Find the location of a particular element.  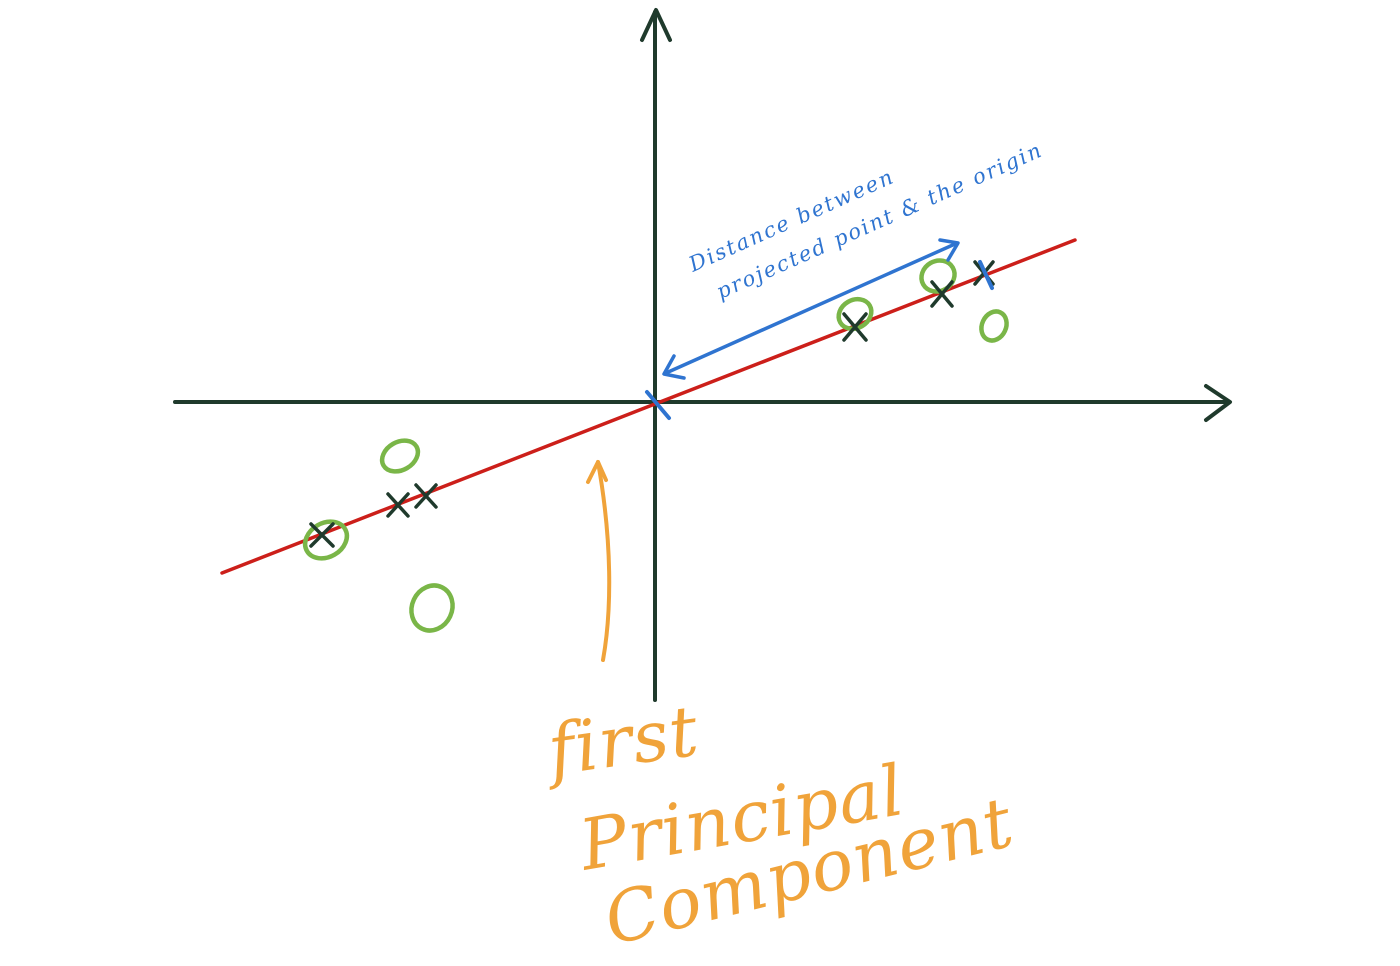

label-line-1: first is located at coordinates (621, 741).